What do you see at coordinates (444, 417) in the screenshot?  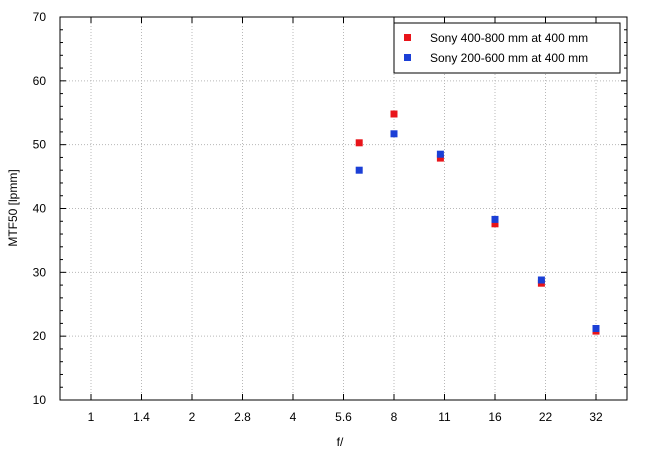 I see `x-tick-label: 11` at bounding box center [444, 417].